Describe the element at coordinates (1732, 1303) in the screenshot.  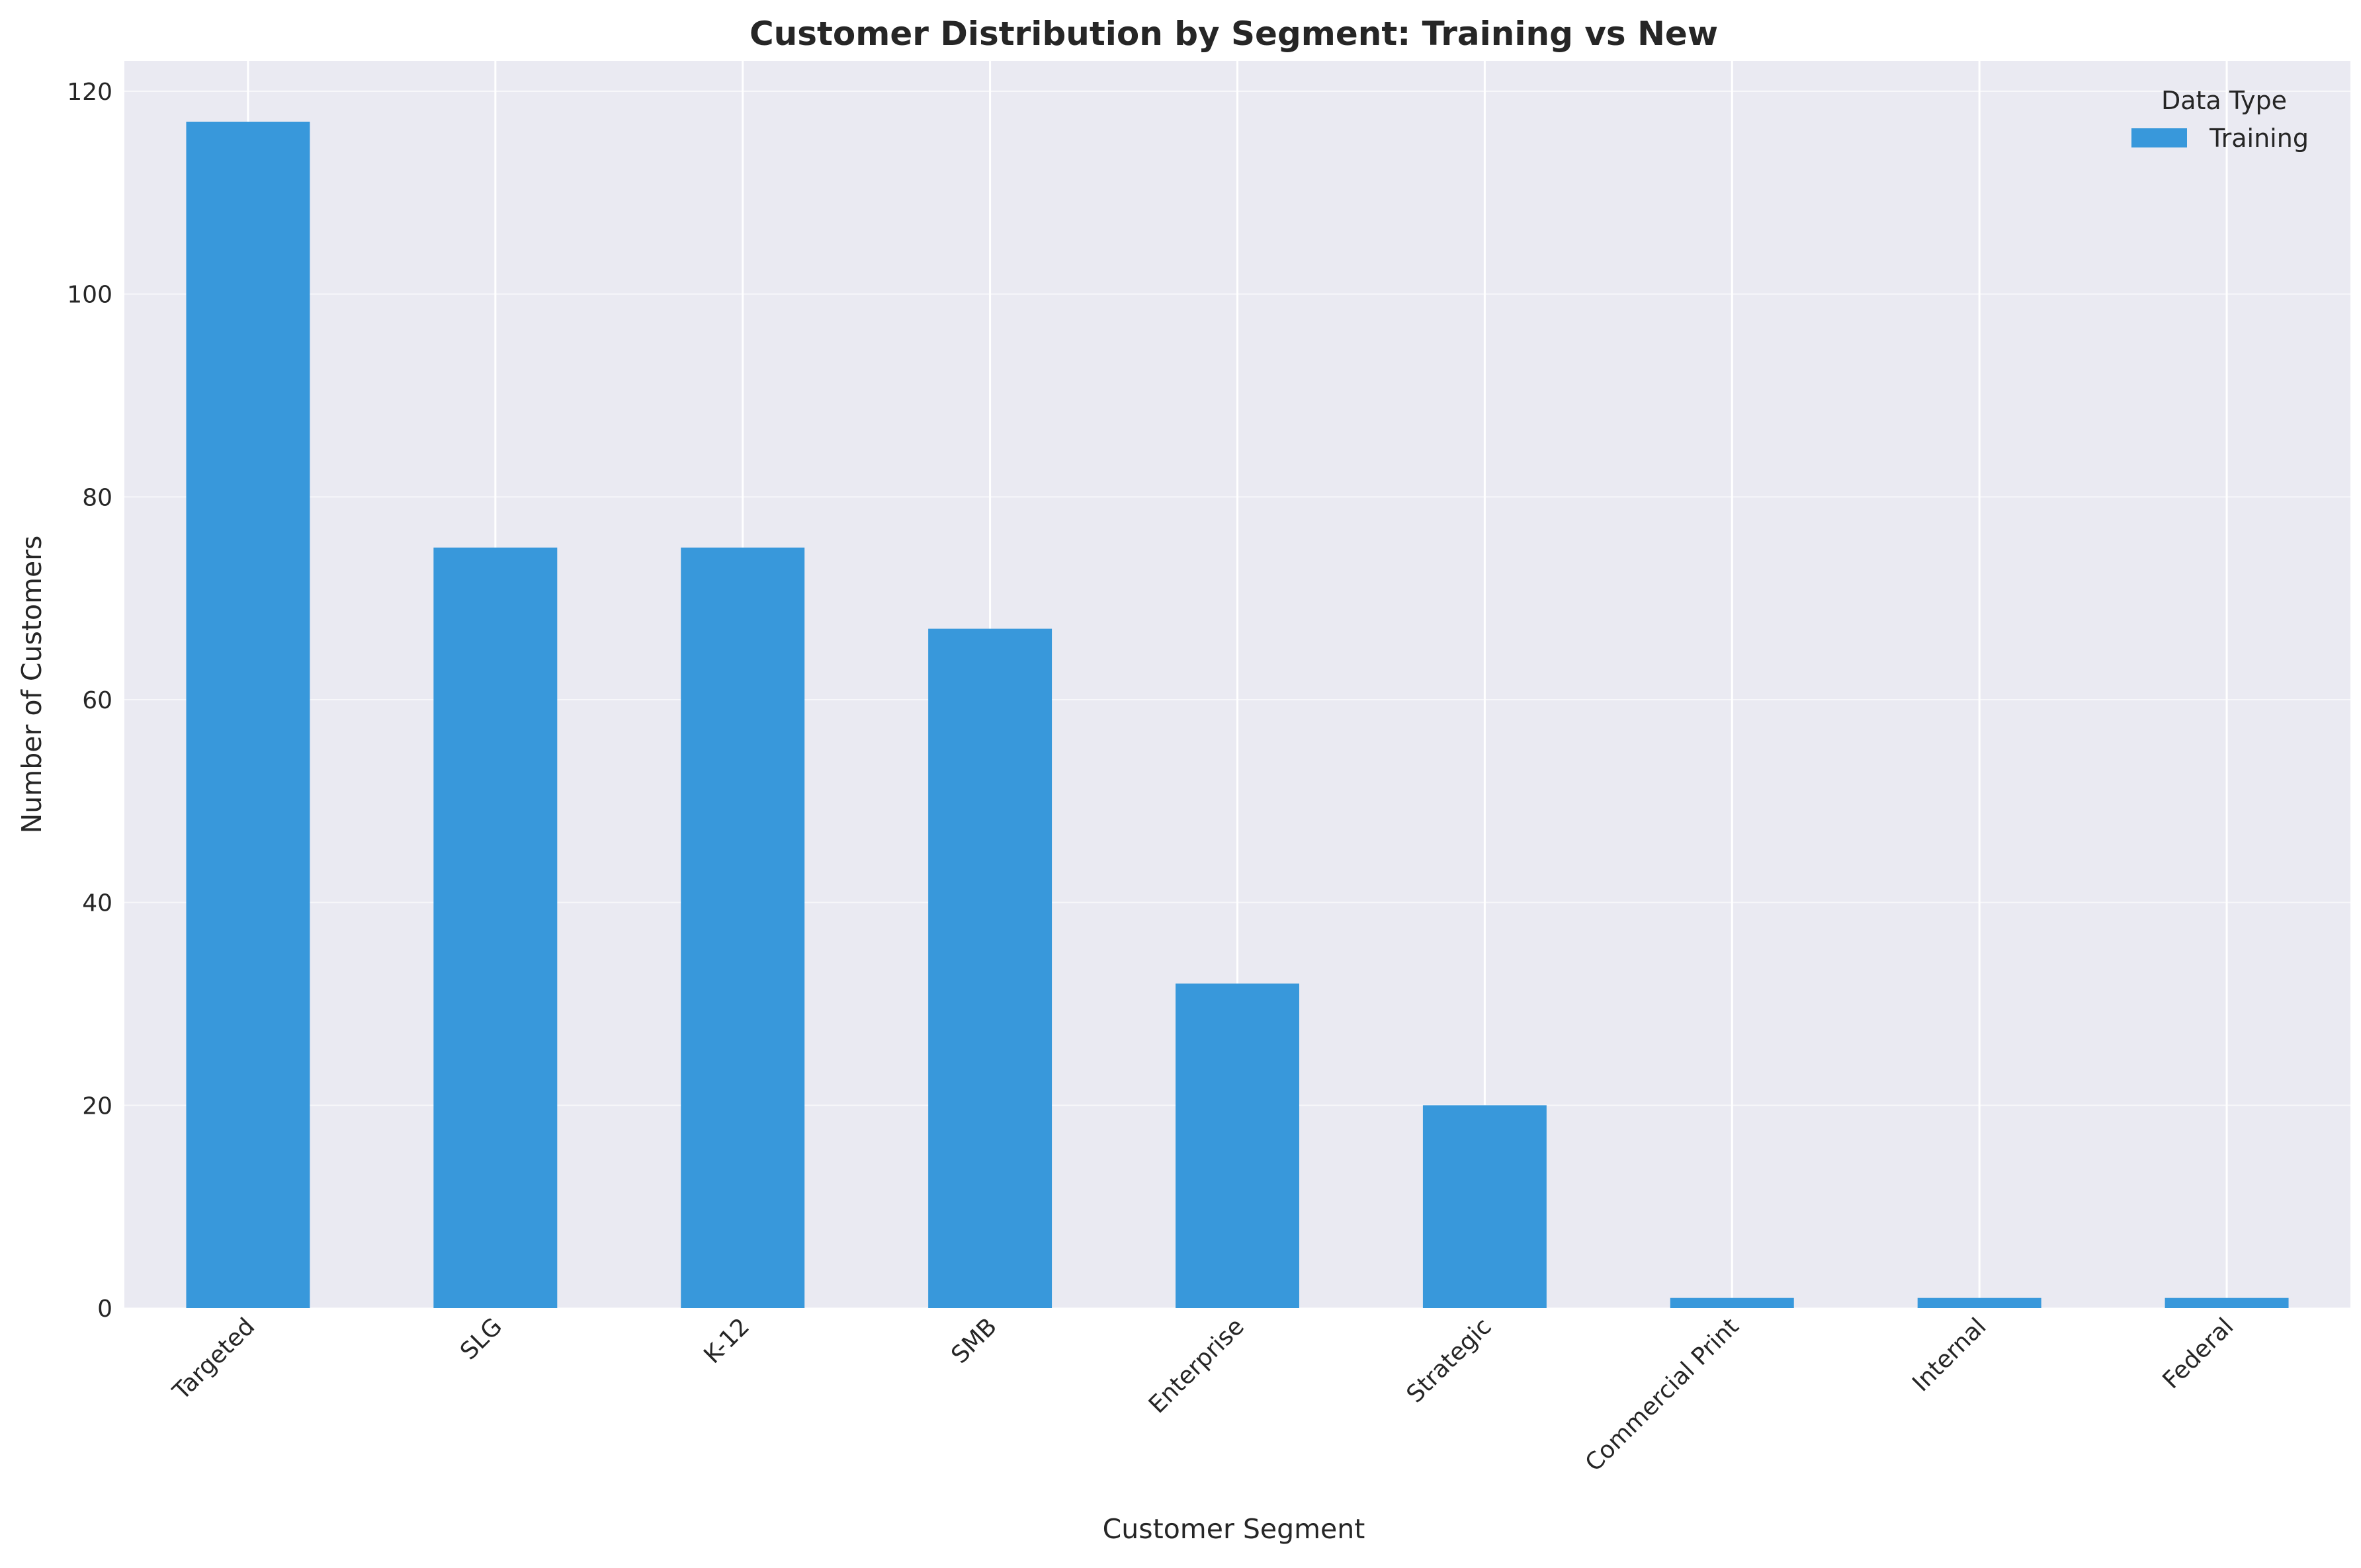
I see `bar-commercial-print` at that location.